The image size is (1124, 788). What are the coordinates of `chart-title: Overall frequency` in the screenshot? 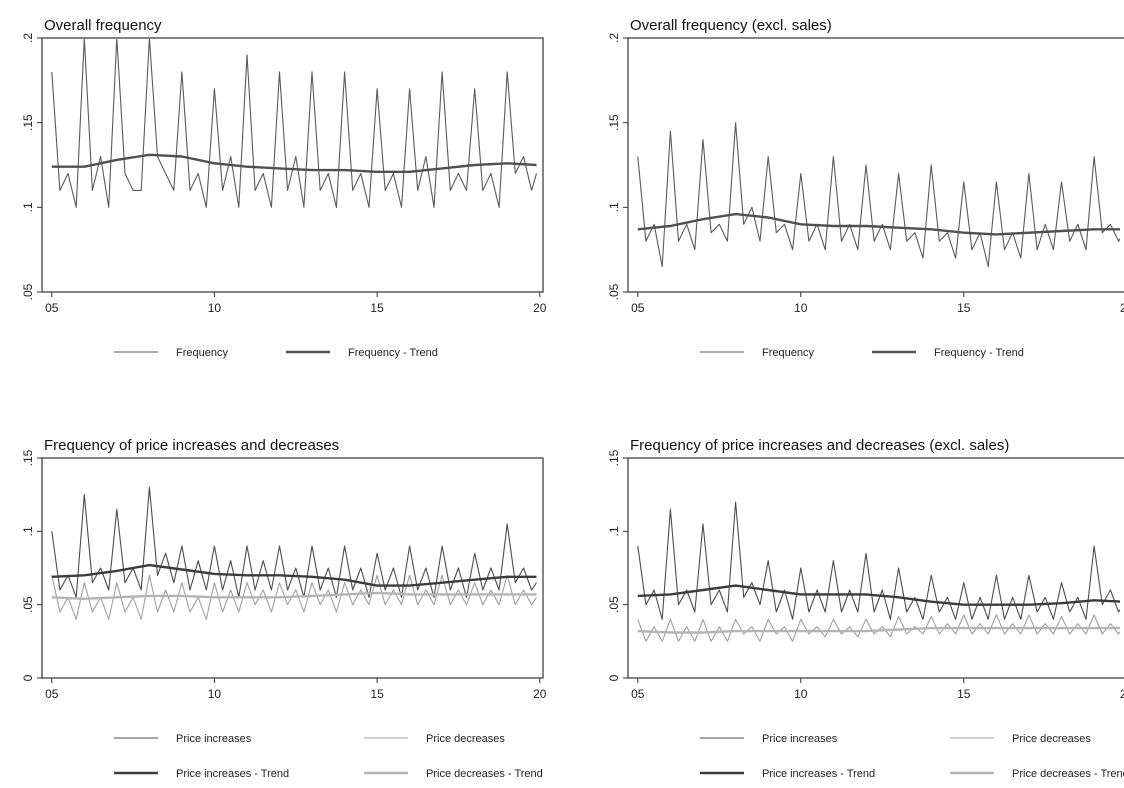 It's located at (103, 25).